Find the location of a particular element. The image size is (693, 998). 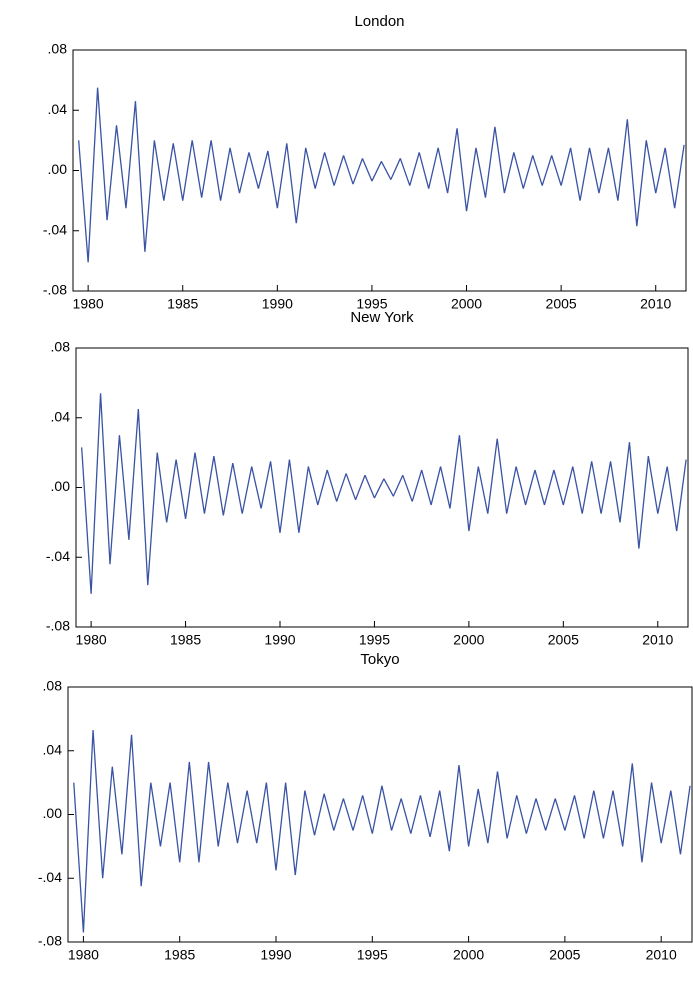

chart-title: New York is located at coordinates (382, 317).